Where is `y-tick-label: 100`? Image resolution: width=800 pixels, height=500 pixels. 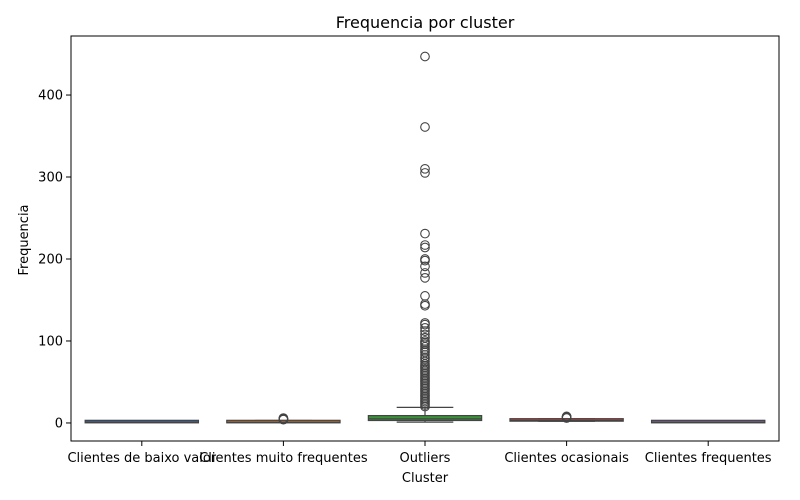 y-tick-label: 100 is located at coordinates (50, 341).